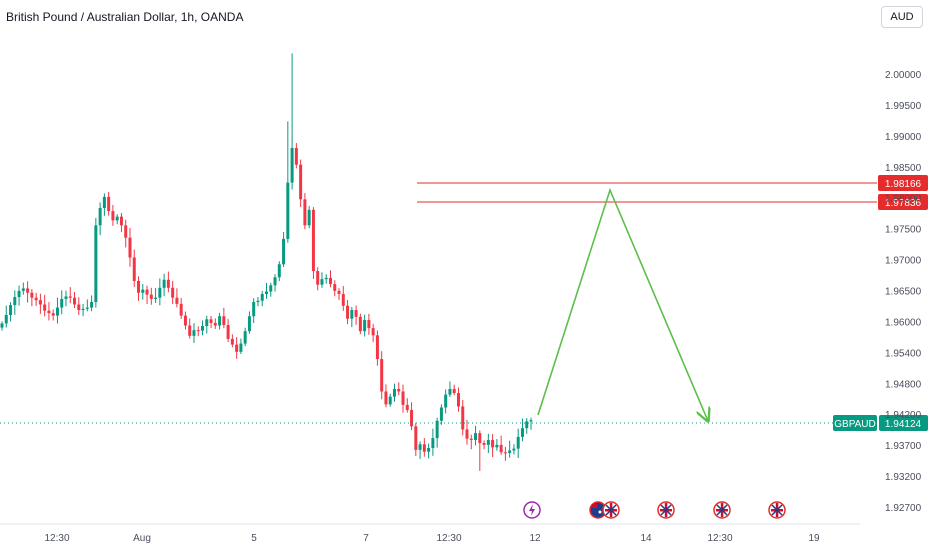 The width and height of the screenshot is (932, 550). I want to click on price-tick-label: 1.93700, so click(903, 446).